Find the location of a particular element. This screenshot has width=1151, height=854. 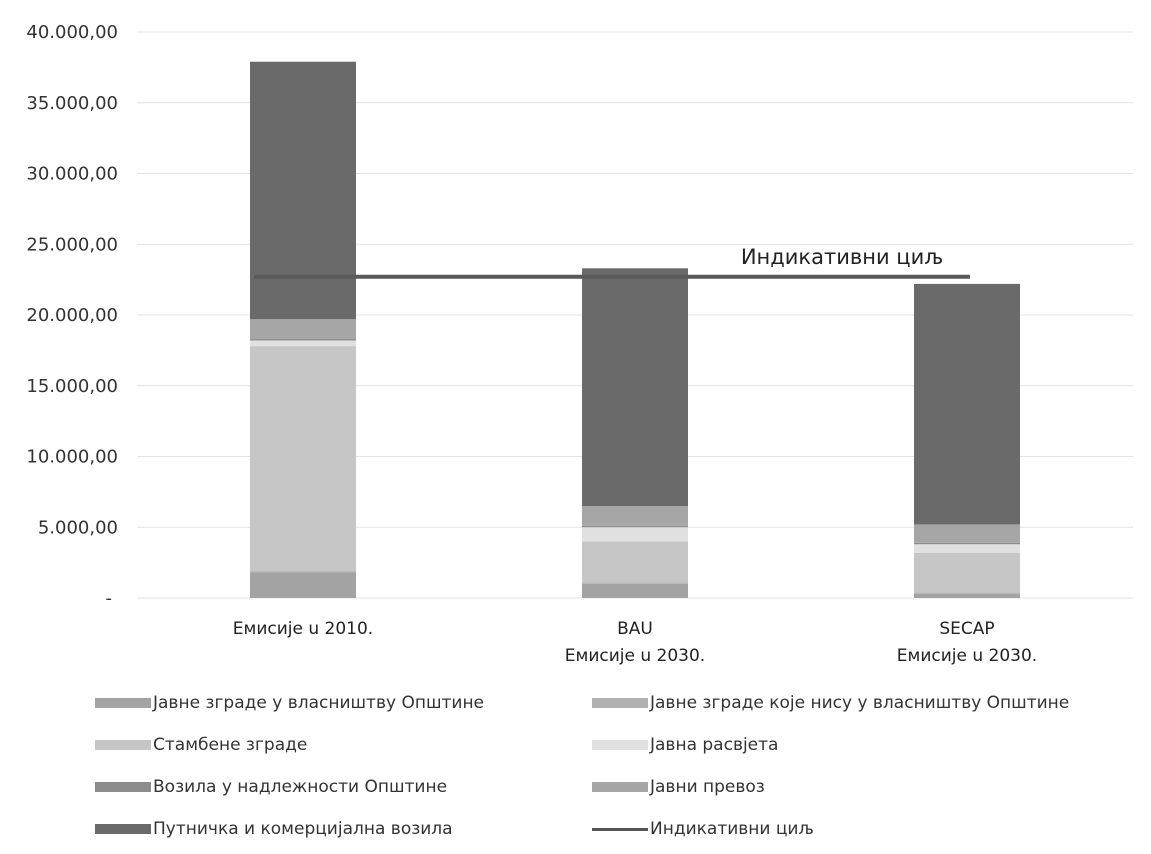

legend-label: Стамбене зграде is located at coordinates (230, 745).